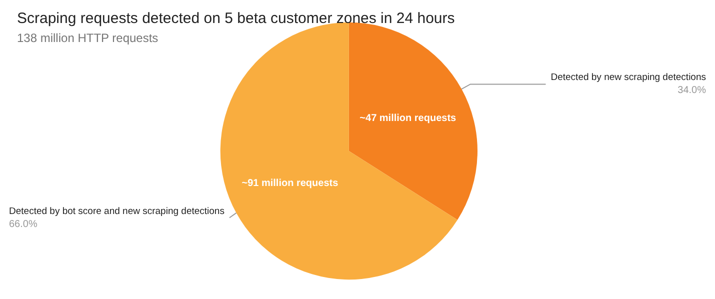 The height and width of the screenshot is (299, 715). Describe the element at coordinates (692, 90) in the screenshot. I see `data-label: 34.0%` at that location.